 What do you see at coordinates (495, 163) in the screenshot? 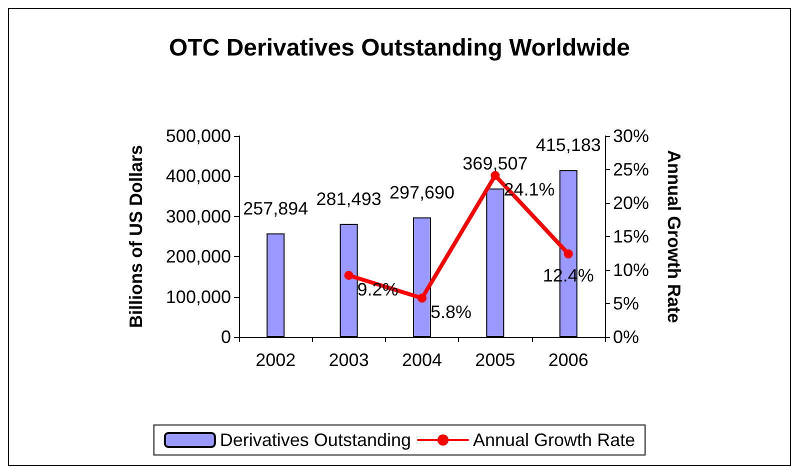
I see `data-label: 369,507` at bounding box center [495, 163].